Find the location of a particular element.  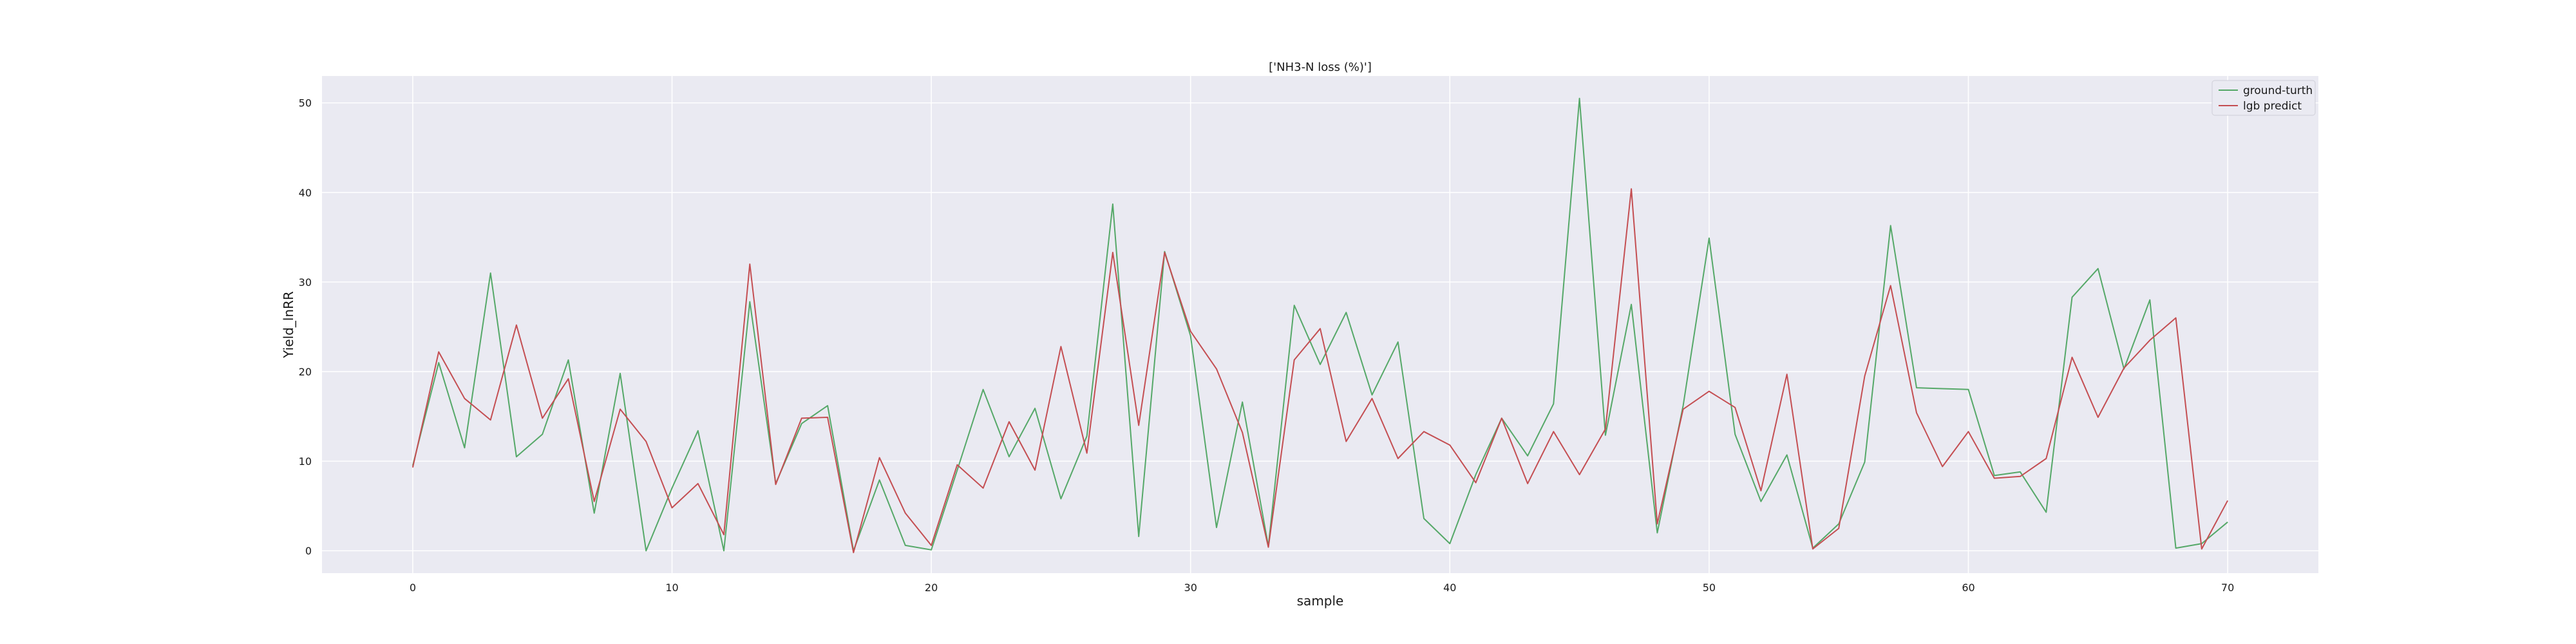

chart-title: ['NH3-N loss (%)'] is located at coordinates (1320, 67).